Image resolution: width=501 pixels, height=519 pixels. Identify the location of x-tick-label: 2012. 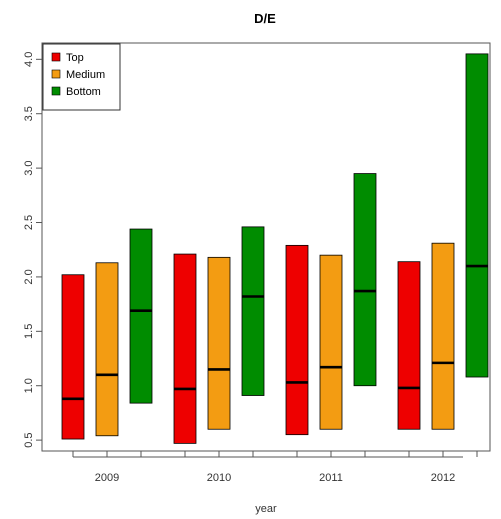
(443, 478).